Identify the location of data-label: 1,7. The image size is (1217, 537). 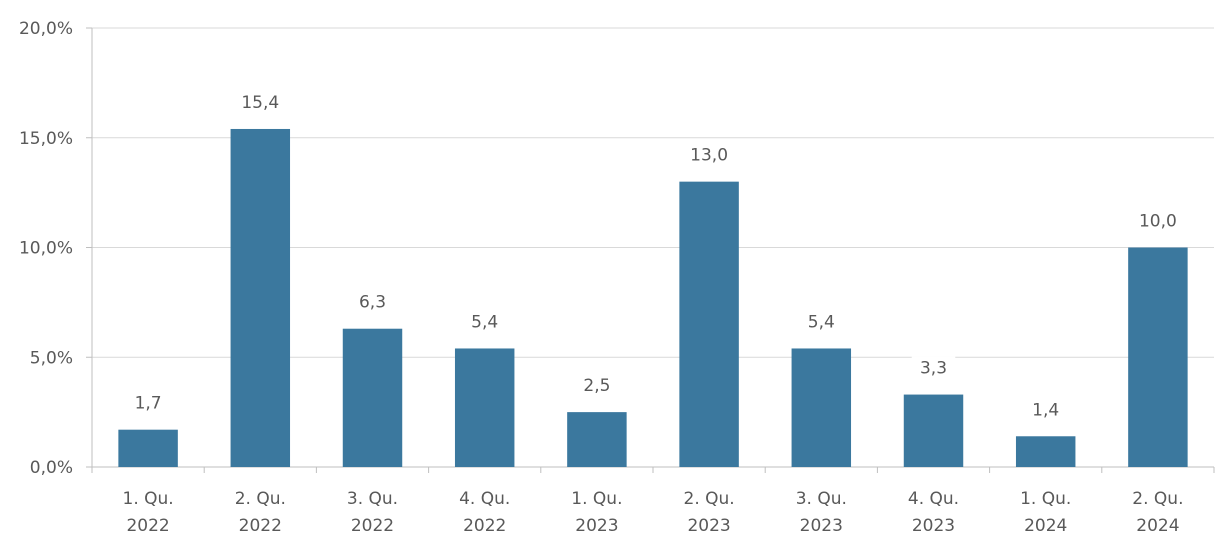
(148, 404).